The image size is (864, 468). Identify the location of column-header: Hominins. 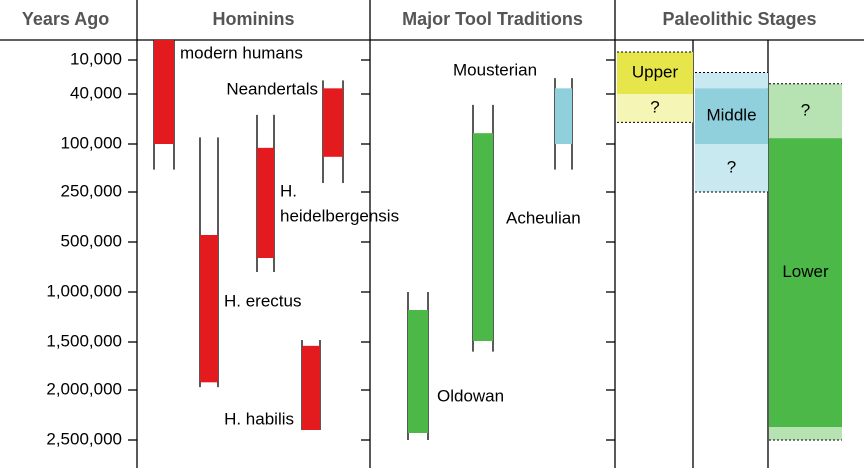
(253, 19).